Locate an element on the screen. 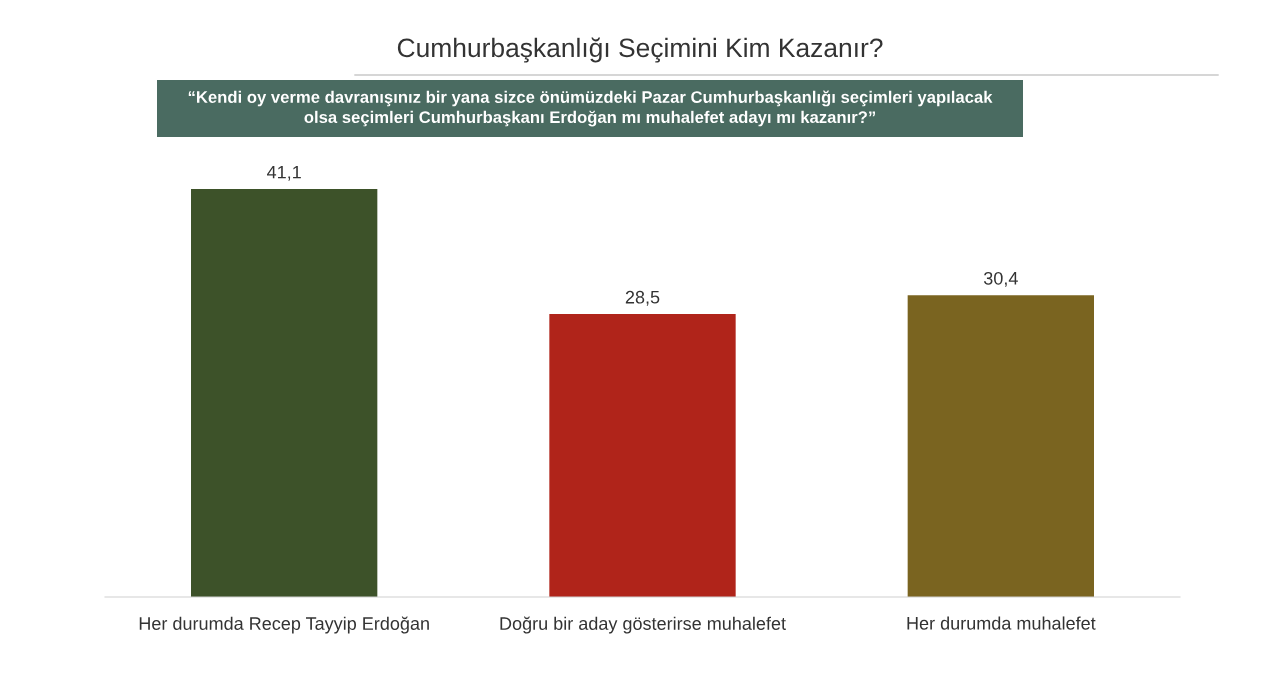  x-tick-label: Her durumda Recep Tayyip Erdoğan is located at coordinates (284, 625).